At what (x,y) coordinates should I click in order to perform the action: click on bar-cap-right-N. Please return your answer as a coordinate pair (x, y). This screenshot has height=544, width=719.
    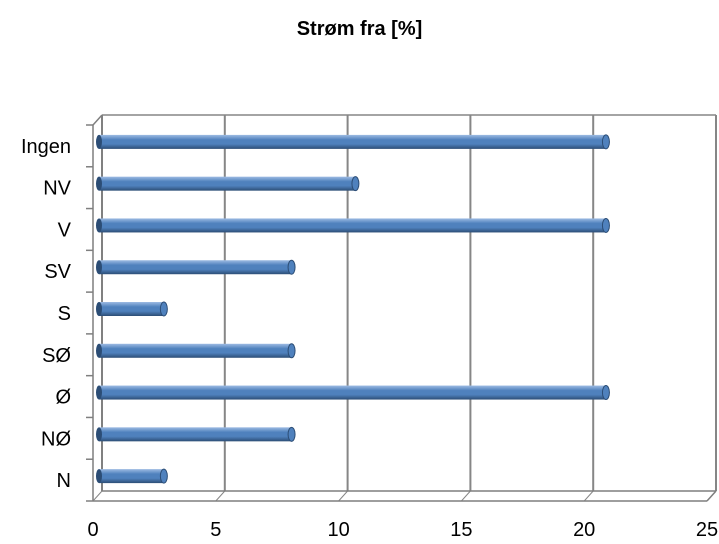
    Looking at the image, I should click on (163, 476).